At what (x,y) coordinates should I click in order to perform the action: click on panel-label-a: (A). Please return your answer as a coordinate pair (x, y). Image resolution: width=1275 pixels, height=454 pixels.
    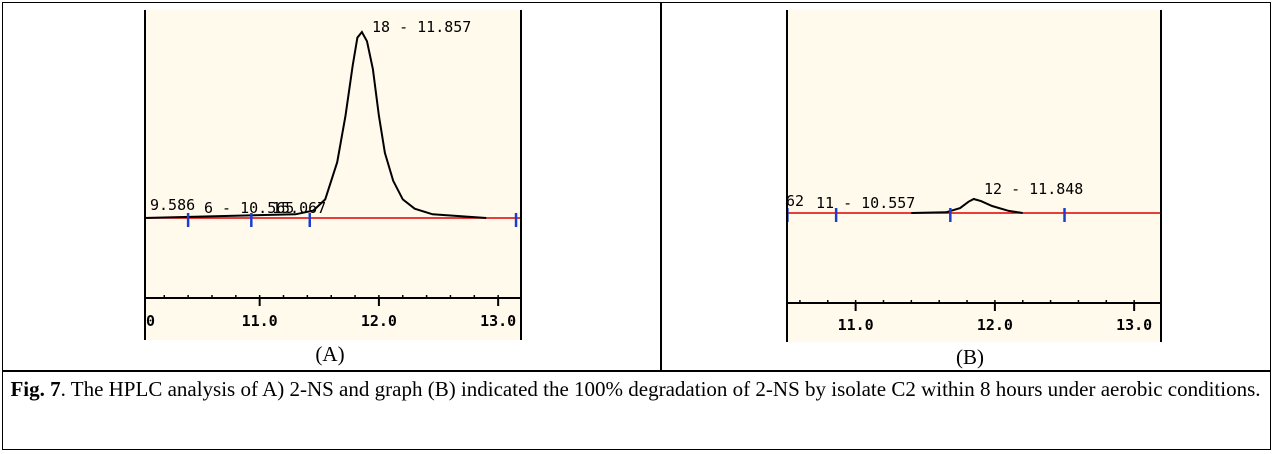
    Looking at the image, I should click on (330, 354).